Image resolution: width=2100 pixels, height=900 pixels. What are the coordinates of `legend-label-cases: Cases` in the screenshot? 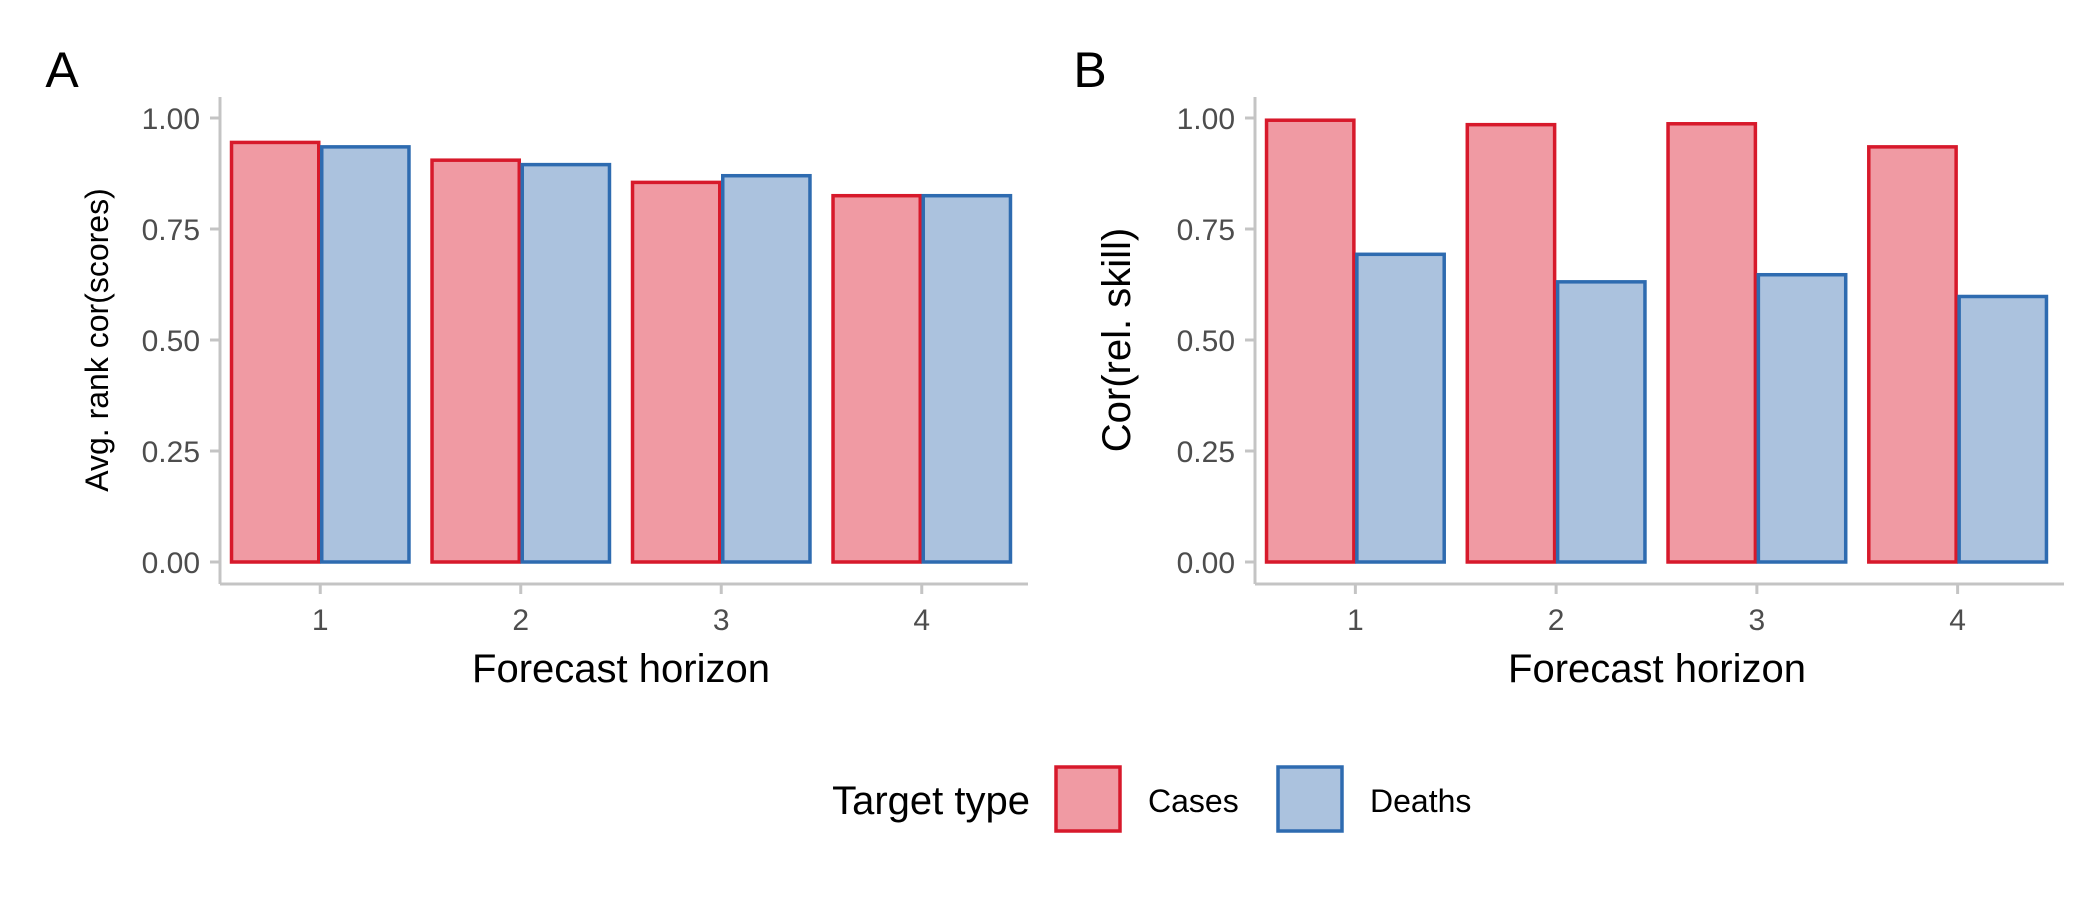 It's located at (1193, 801).